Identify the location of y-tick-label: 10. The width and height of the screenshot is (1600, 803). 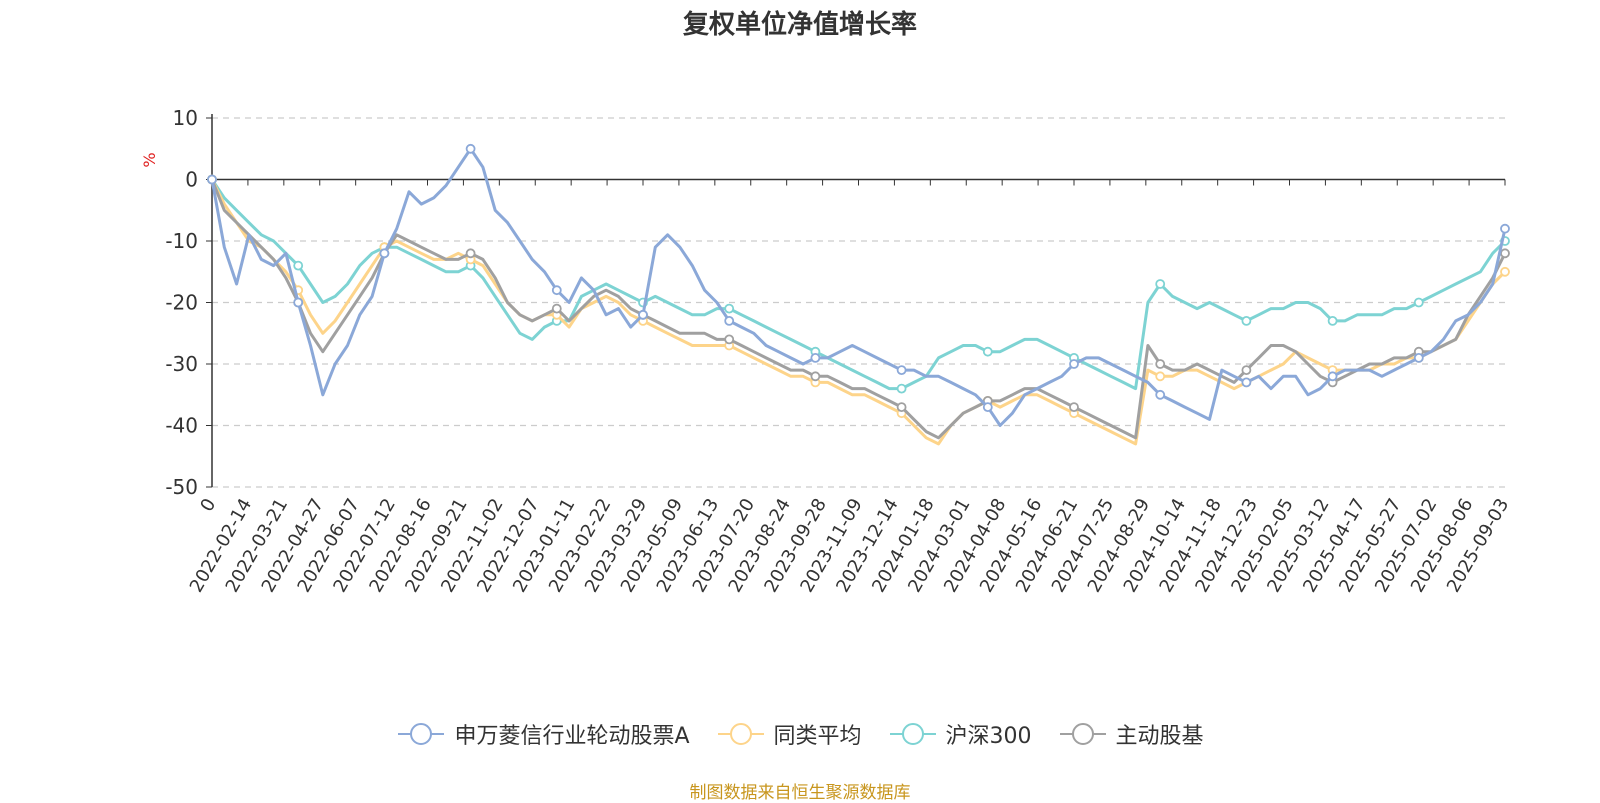
(185, 118).